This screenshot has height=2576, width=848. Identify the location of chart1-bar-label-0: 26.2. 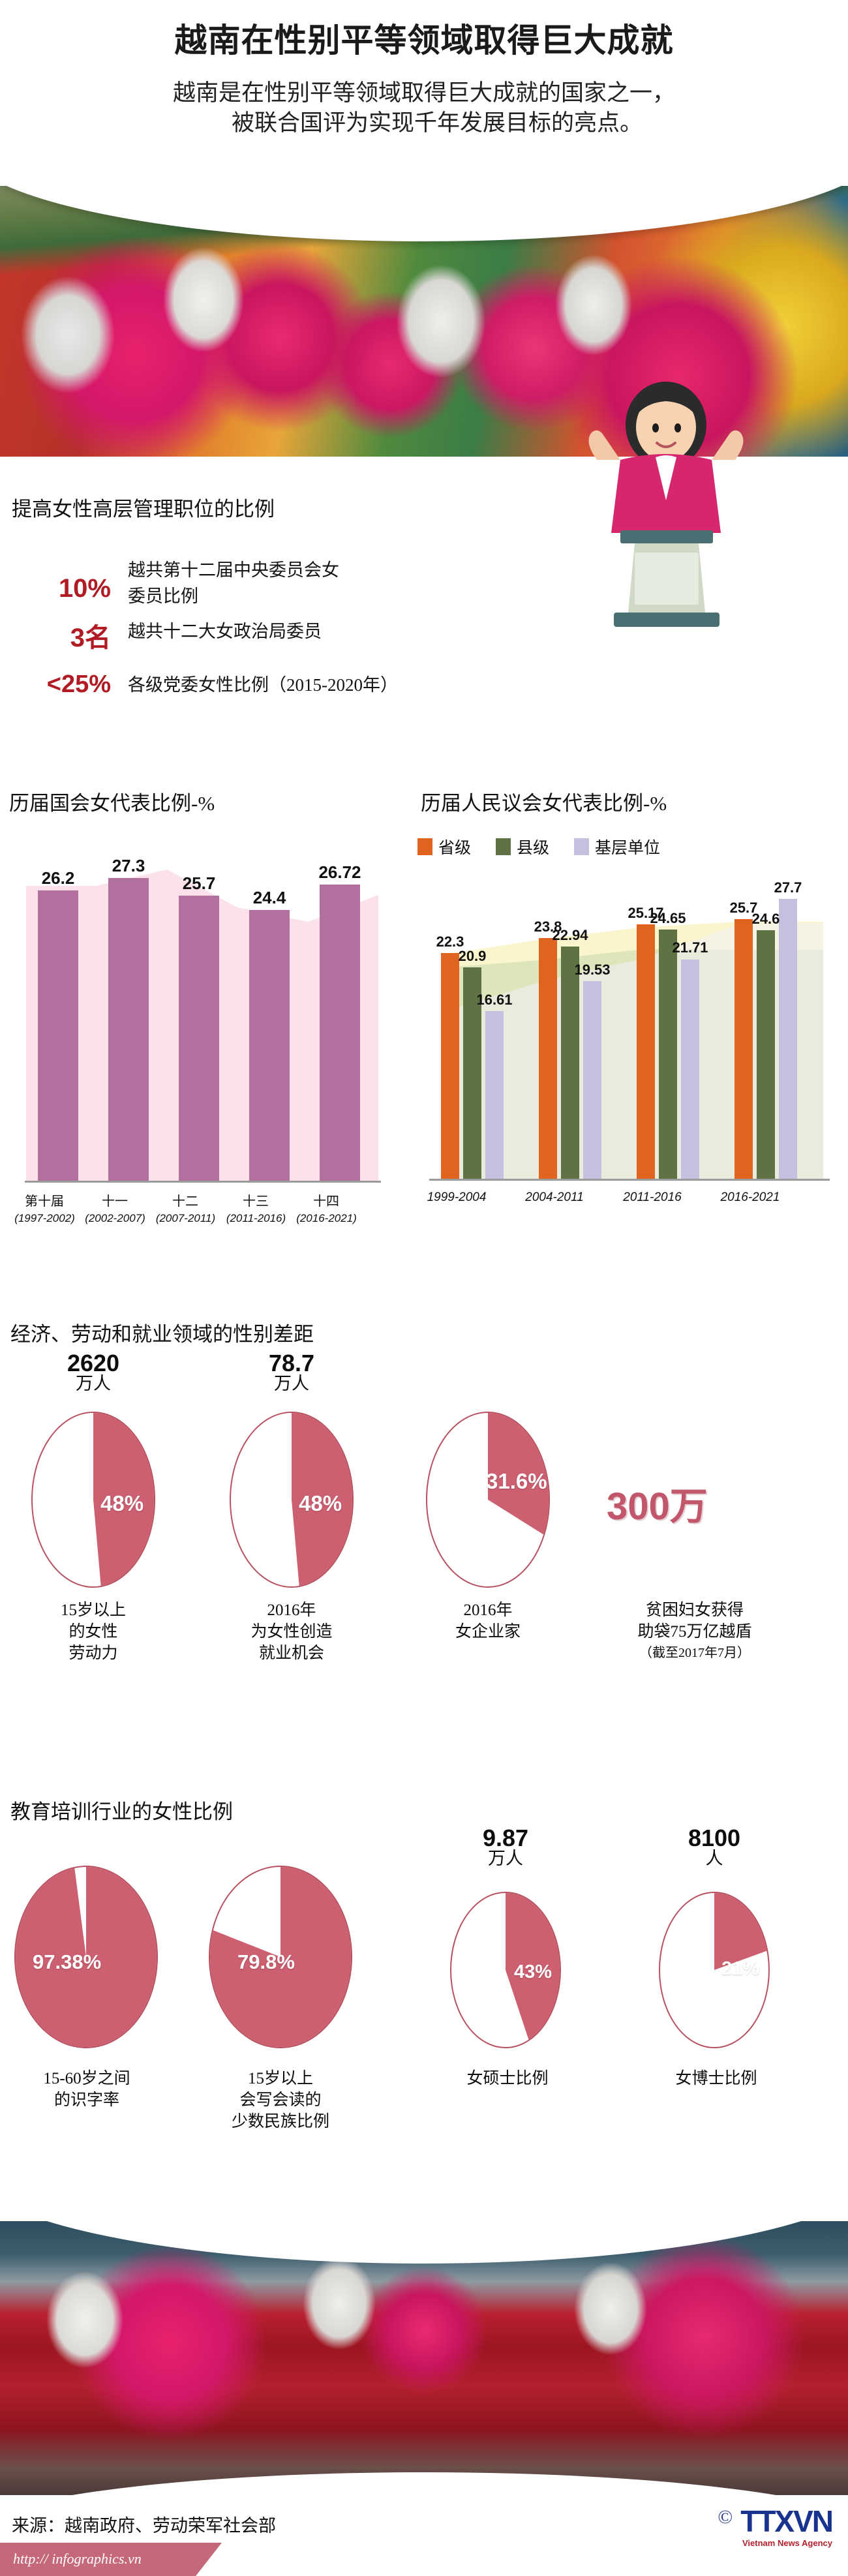
(58, 878).